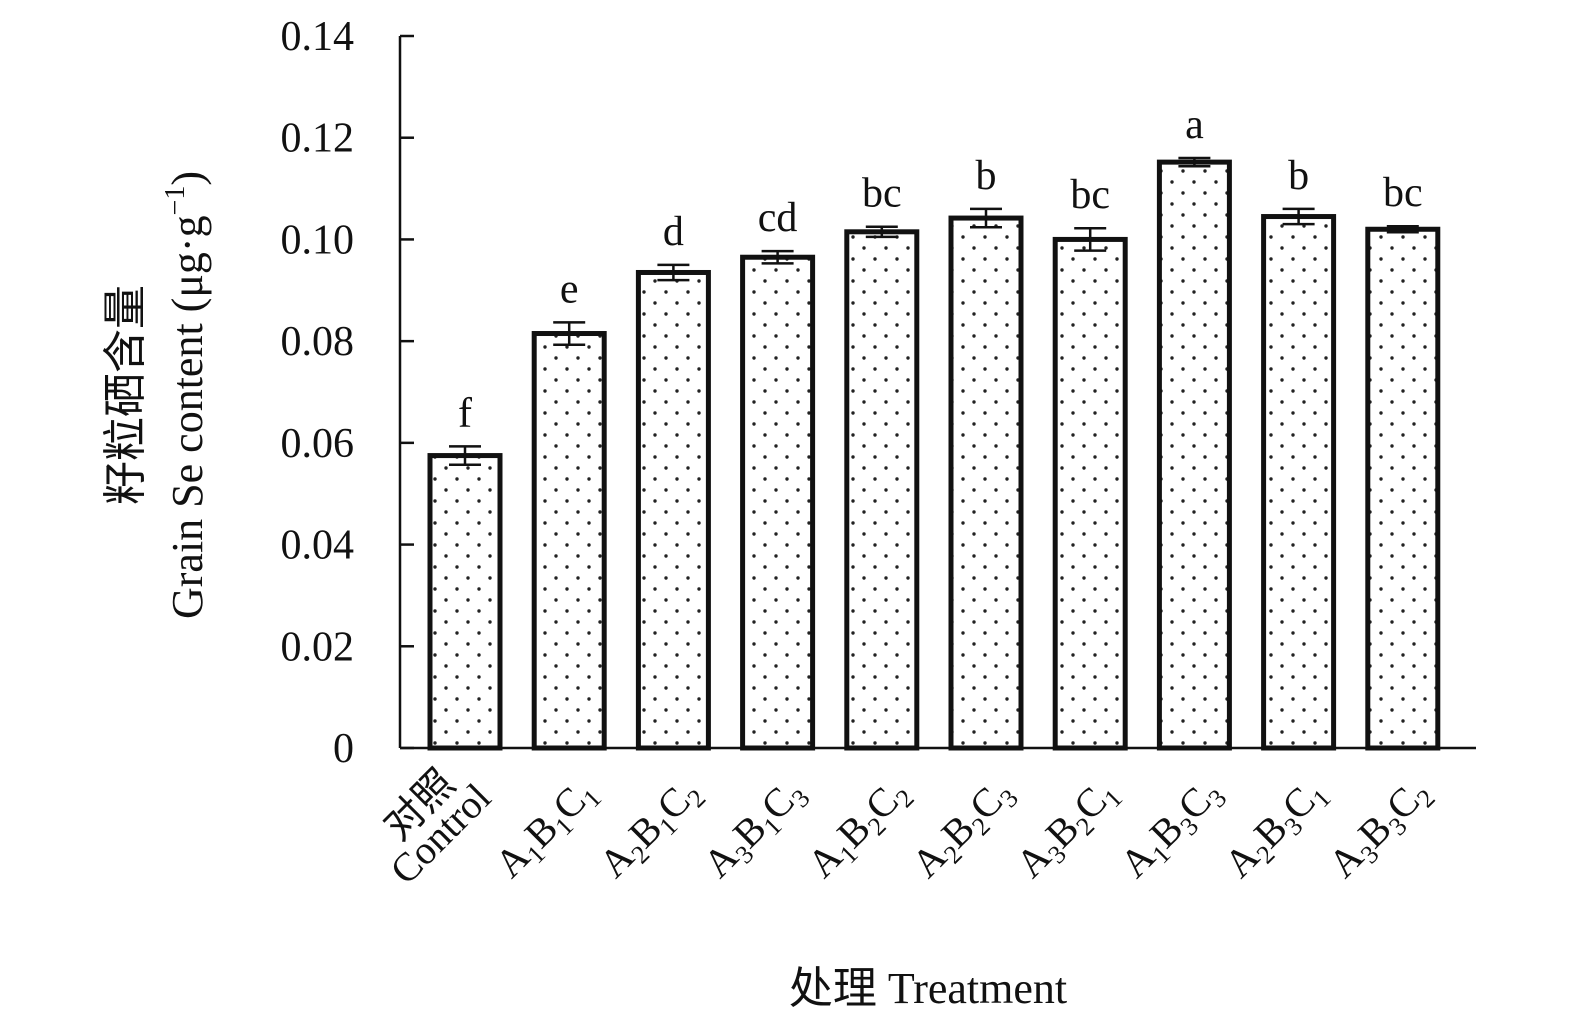 The height and width of the screenshot is (1032, 1575). I want to click on category-label: A2B3C1, so click(1275, 829).